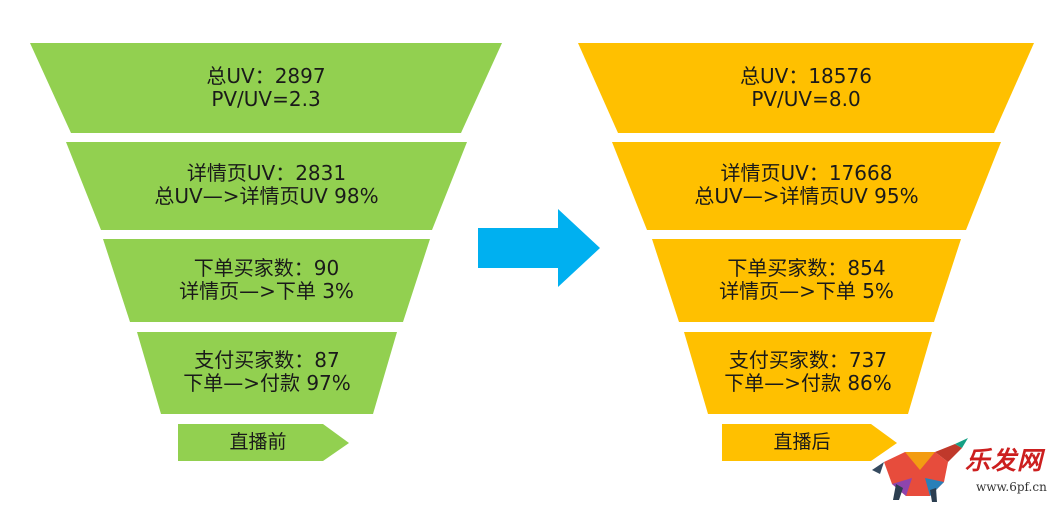 Image resolution: width=1063 pixels, height=508 pixels. What do you see at coordinates (806, 268) in the screenshot?
I see `after-order-buyers: 下单买家数：854` at bounding box center [806, 268].